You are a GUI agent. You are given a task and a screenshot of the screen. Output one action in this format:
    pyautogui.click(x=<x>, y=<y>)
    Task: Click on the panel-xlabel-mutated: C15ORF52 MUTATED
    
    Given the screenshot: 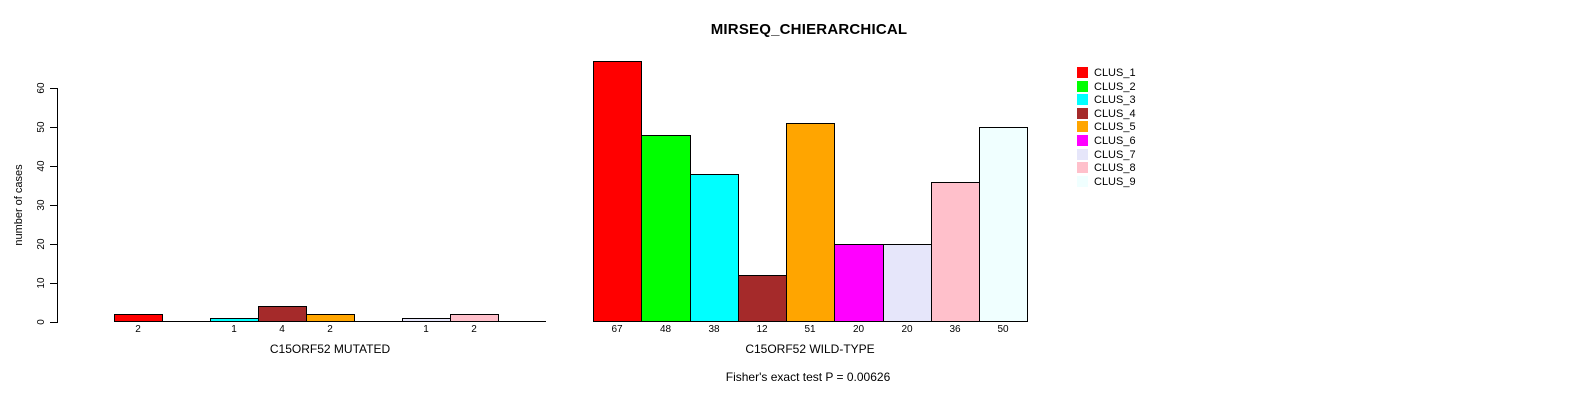 What is the action you would take?
    pyautogui.click(x=330, y=349)
    